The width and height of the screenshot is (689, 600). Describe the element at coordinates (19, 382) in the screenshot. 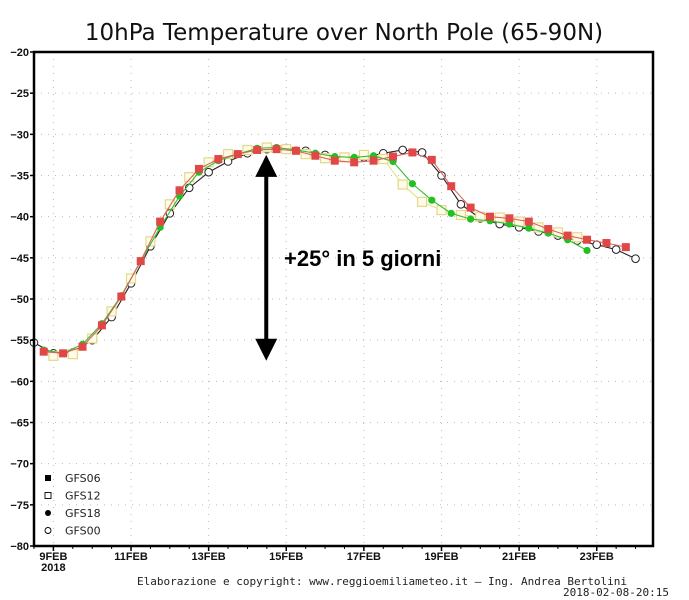

I see `y-tick-label: −60` at that location.